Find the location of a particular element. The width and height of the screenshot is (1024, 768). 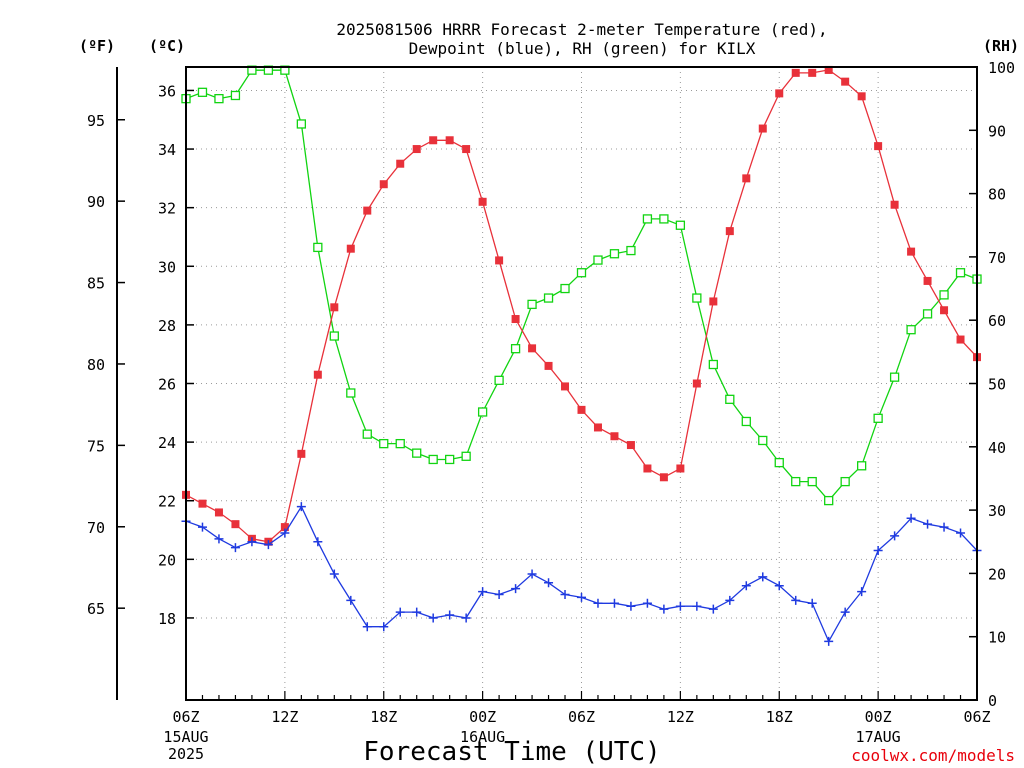

celsius-tick-label: 36 is located at coordinates (167, 91).